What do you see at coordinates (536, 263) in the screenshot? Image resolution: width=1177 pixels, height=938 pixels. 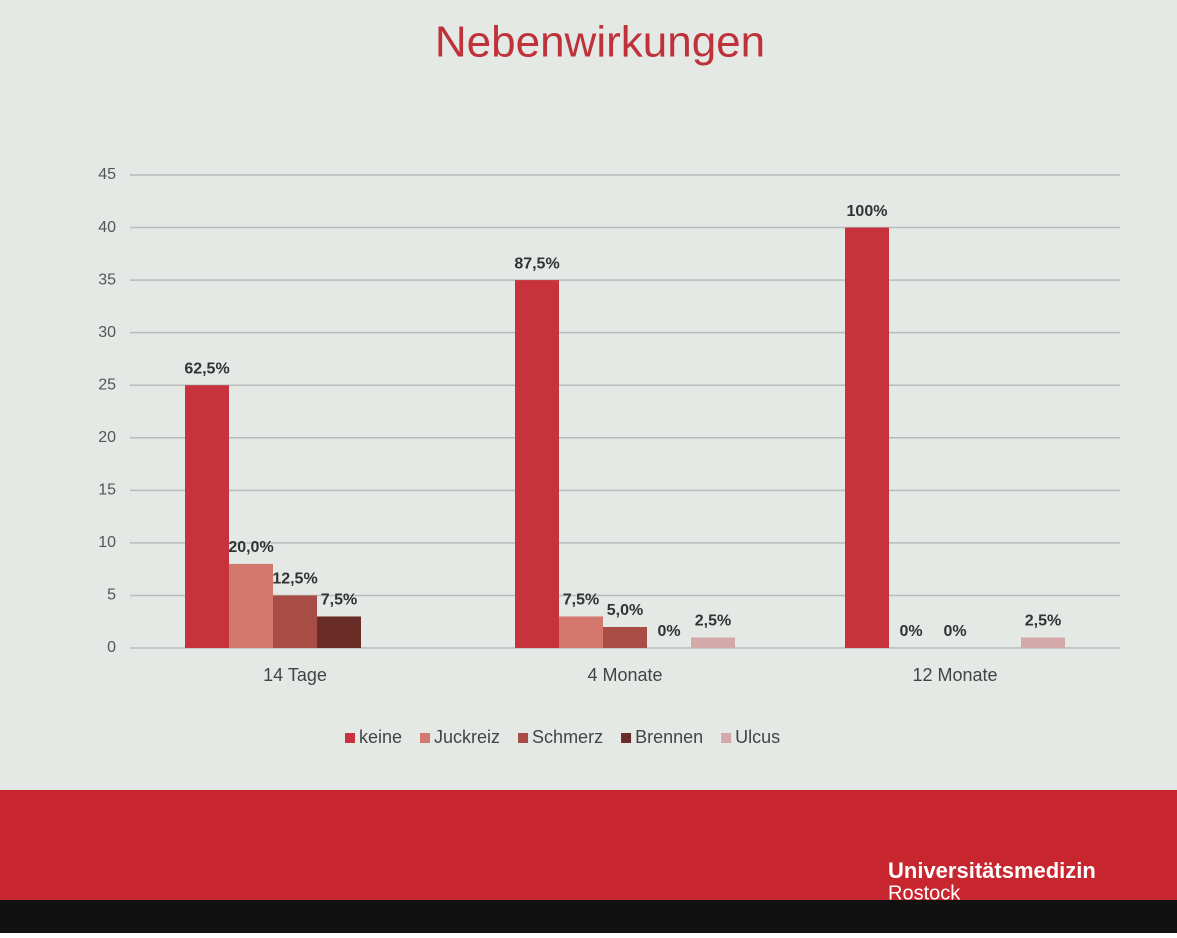 I see `data-label: 87,5%` at bounding box center [536, 263].